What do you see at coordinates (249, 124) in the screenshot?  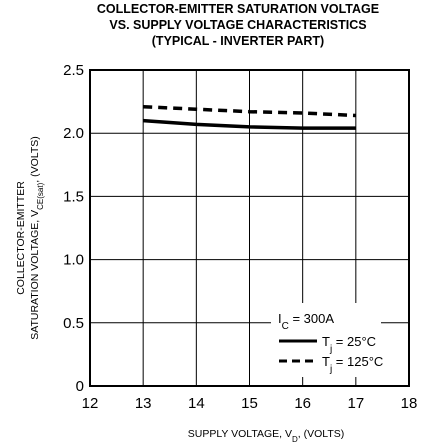 I see `series-line-tj-25c` at bounding box center [249, 124].